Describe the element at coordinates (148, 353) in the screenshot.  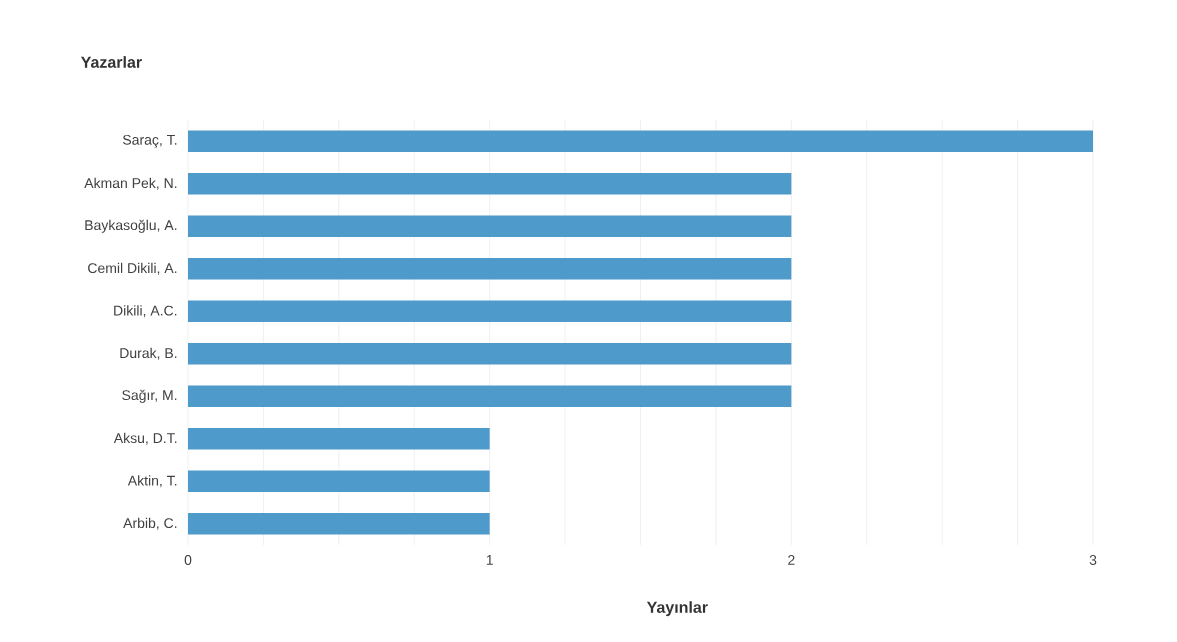
I see `y-tick-label: Durak, B.` at that location.